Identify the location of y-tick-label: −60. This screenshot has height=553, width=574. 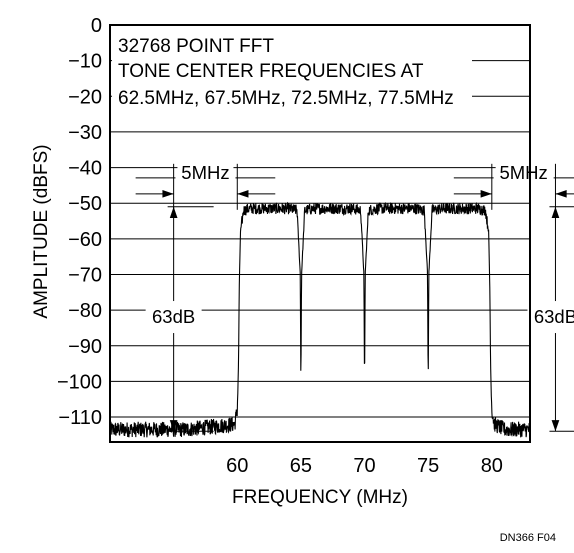
(85, 240).